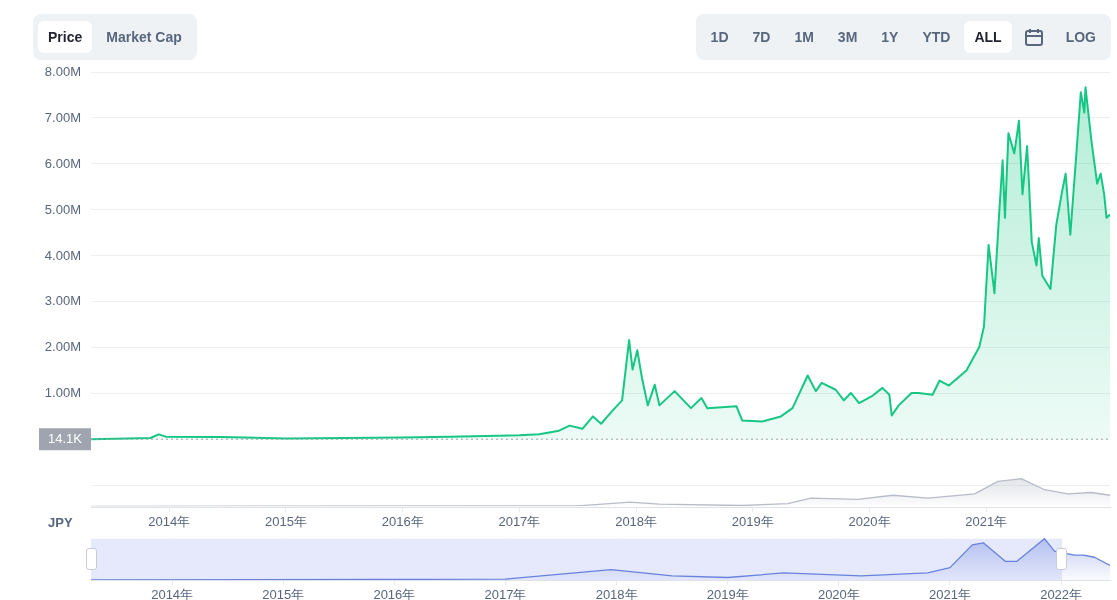 The width and height of the screenshot is (1117, 600). What do you see at coordinates (60, 522) in the screenshot?
I see `y-axis-title: JPY` at bounding box center [60, 522].